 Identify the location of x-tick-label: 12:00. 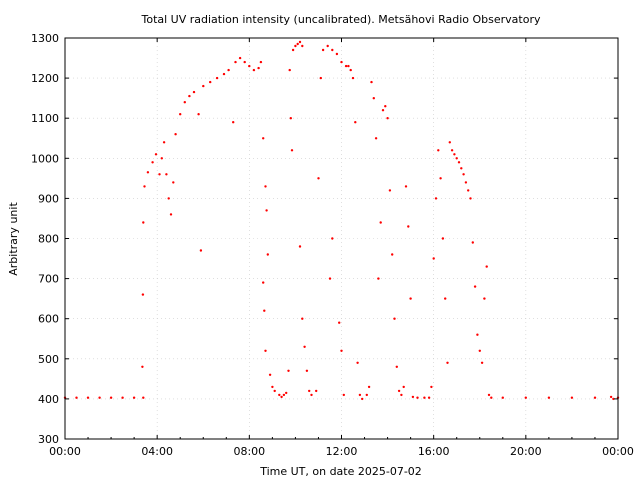
(342, 451).